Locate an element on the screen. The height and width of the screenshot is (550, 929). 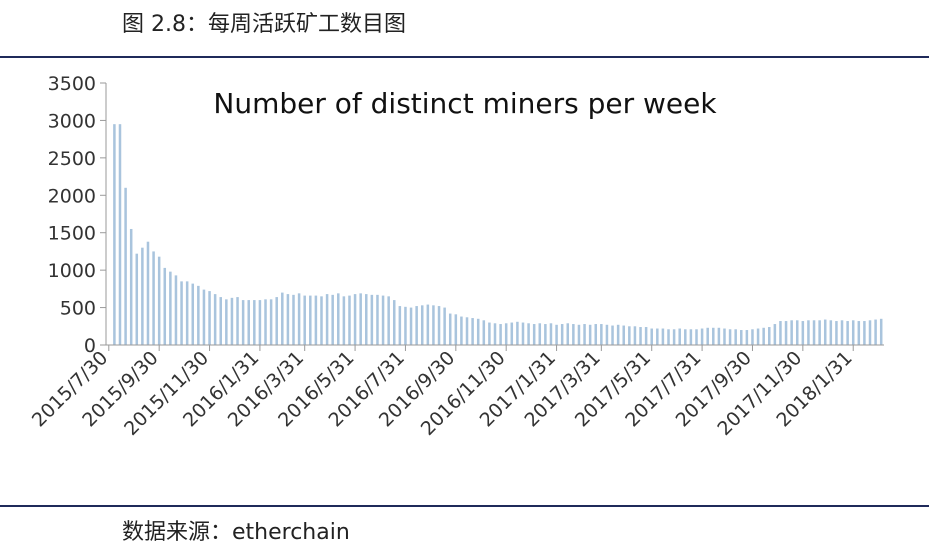
y-tick-label: 1000 is located at coordinates (72, 271).